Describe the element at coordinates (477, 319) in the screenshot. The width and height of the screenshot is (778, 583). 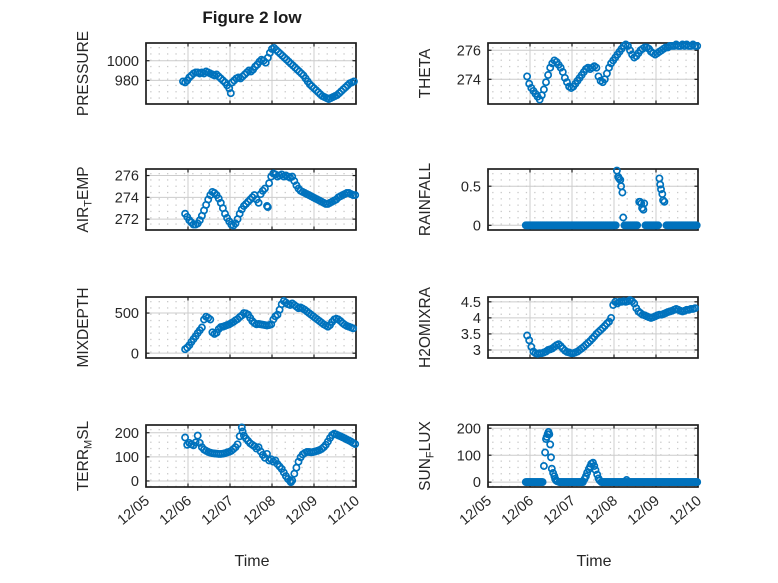
I see `svg-text: 4` at that location.